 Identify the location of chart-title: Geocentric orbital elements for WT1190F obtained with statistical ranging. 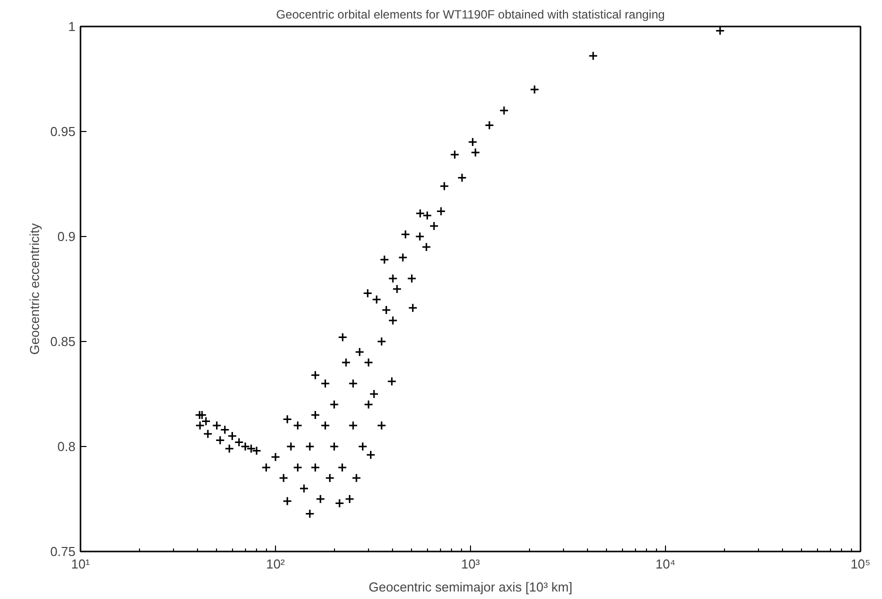
(470, 15).